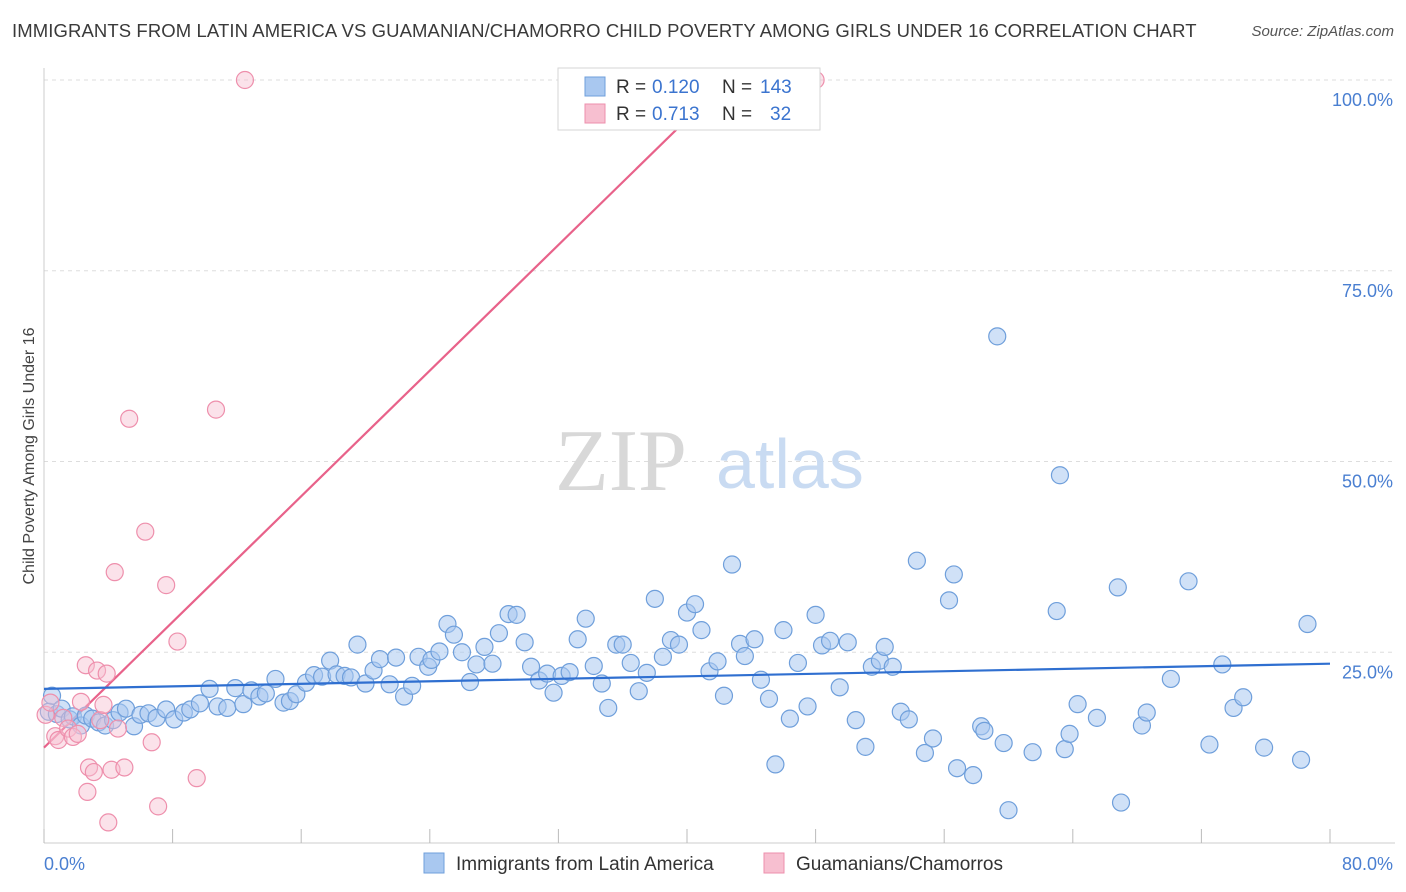 Image resolution: width=1406 pixels, height=892 pixels. What do you see at coordinates (631, 114) in the screenshot?
I see `legend-r-label-2: R =` at bounding box center [631, 114].